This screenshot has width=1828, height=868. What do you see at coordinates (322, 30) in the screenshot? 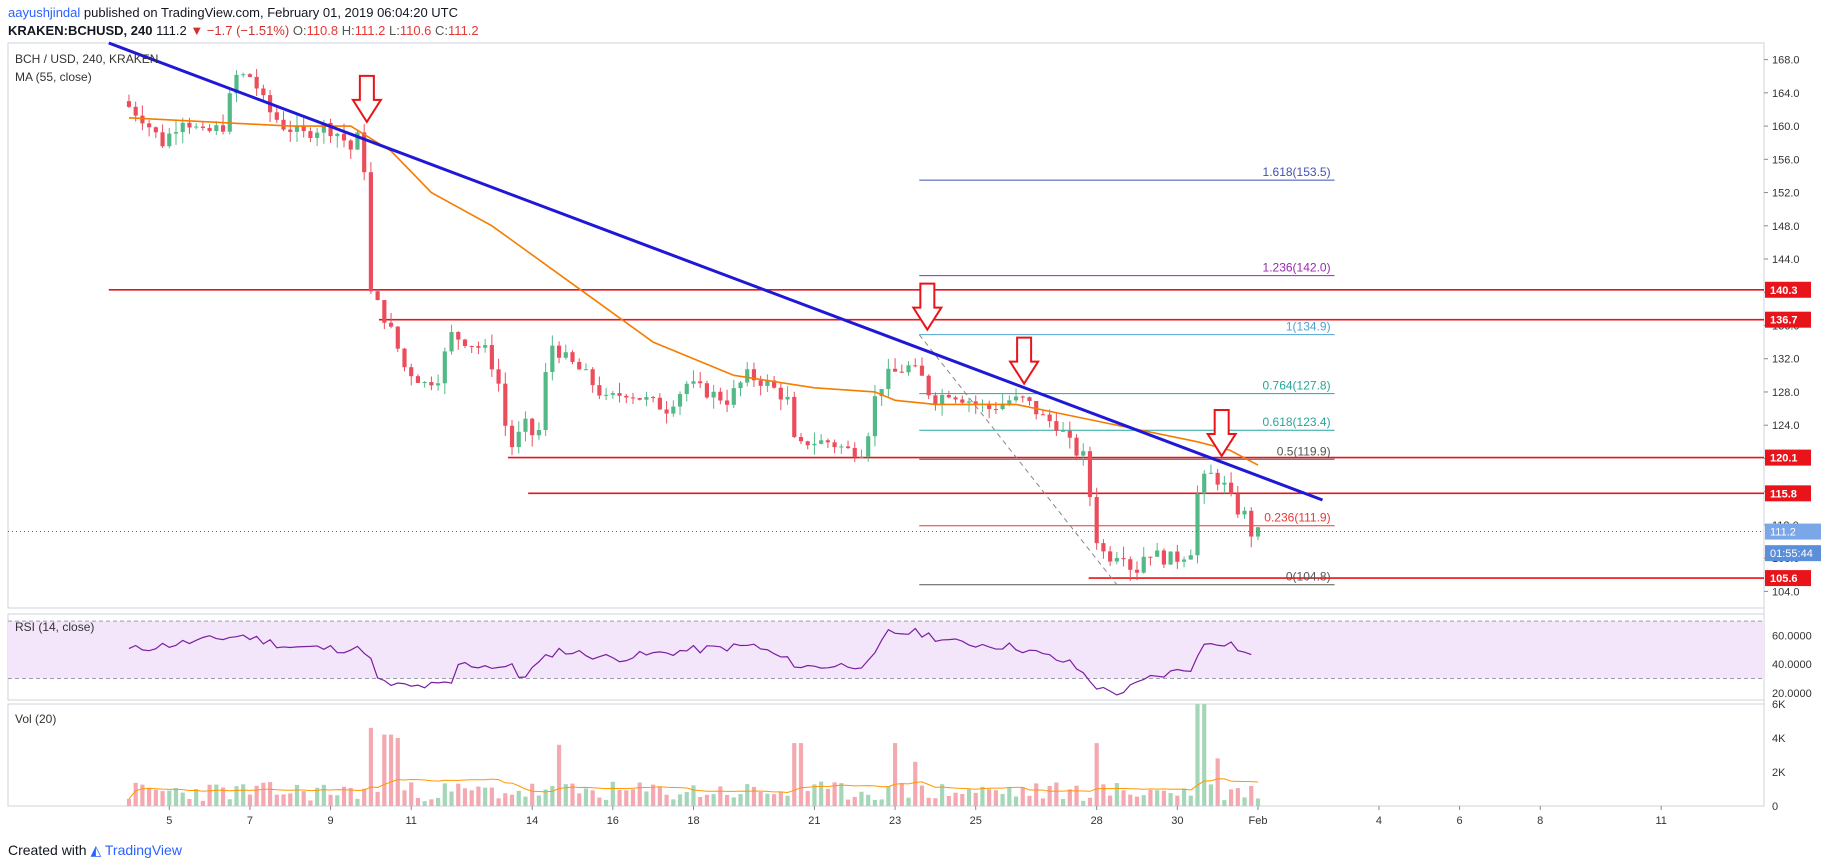
I see `open-value: 110.8` at bounding box center [322, 30].